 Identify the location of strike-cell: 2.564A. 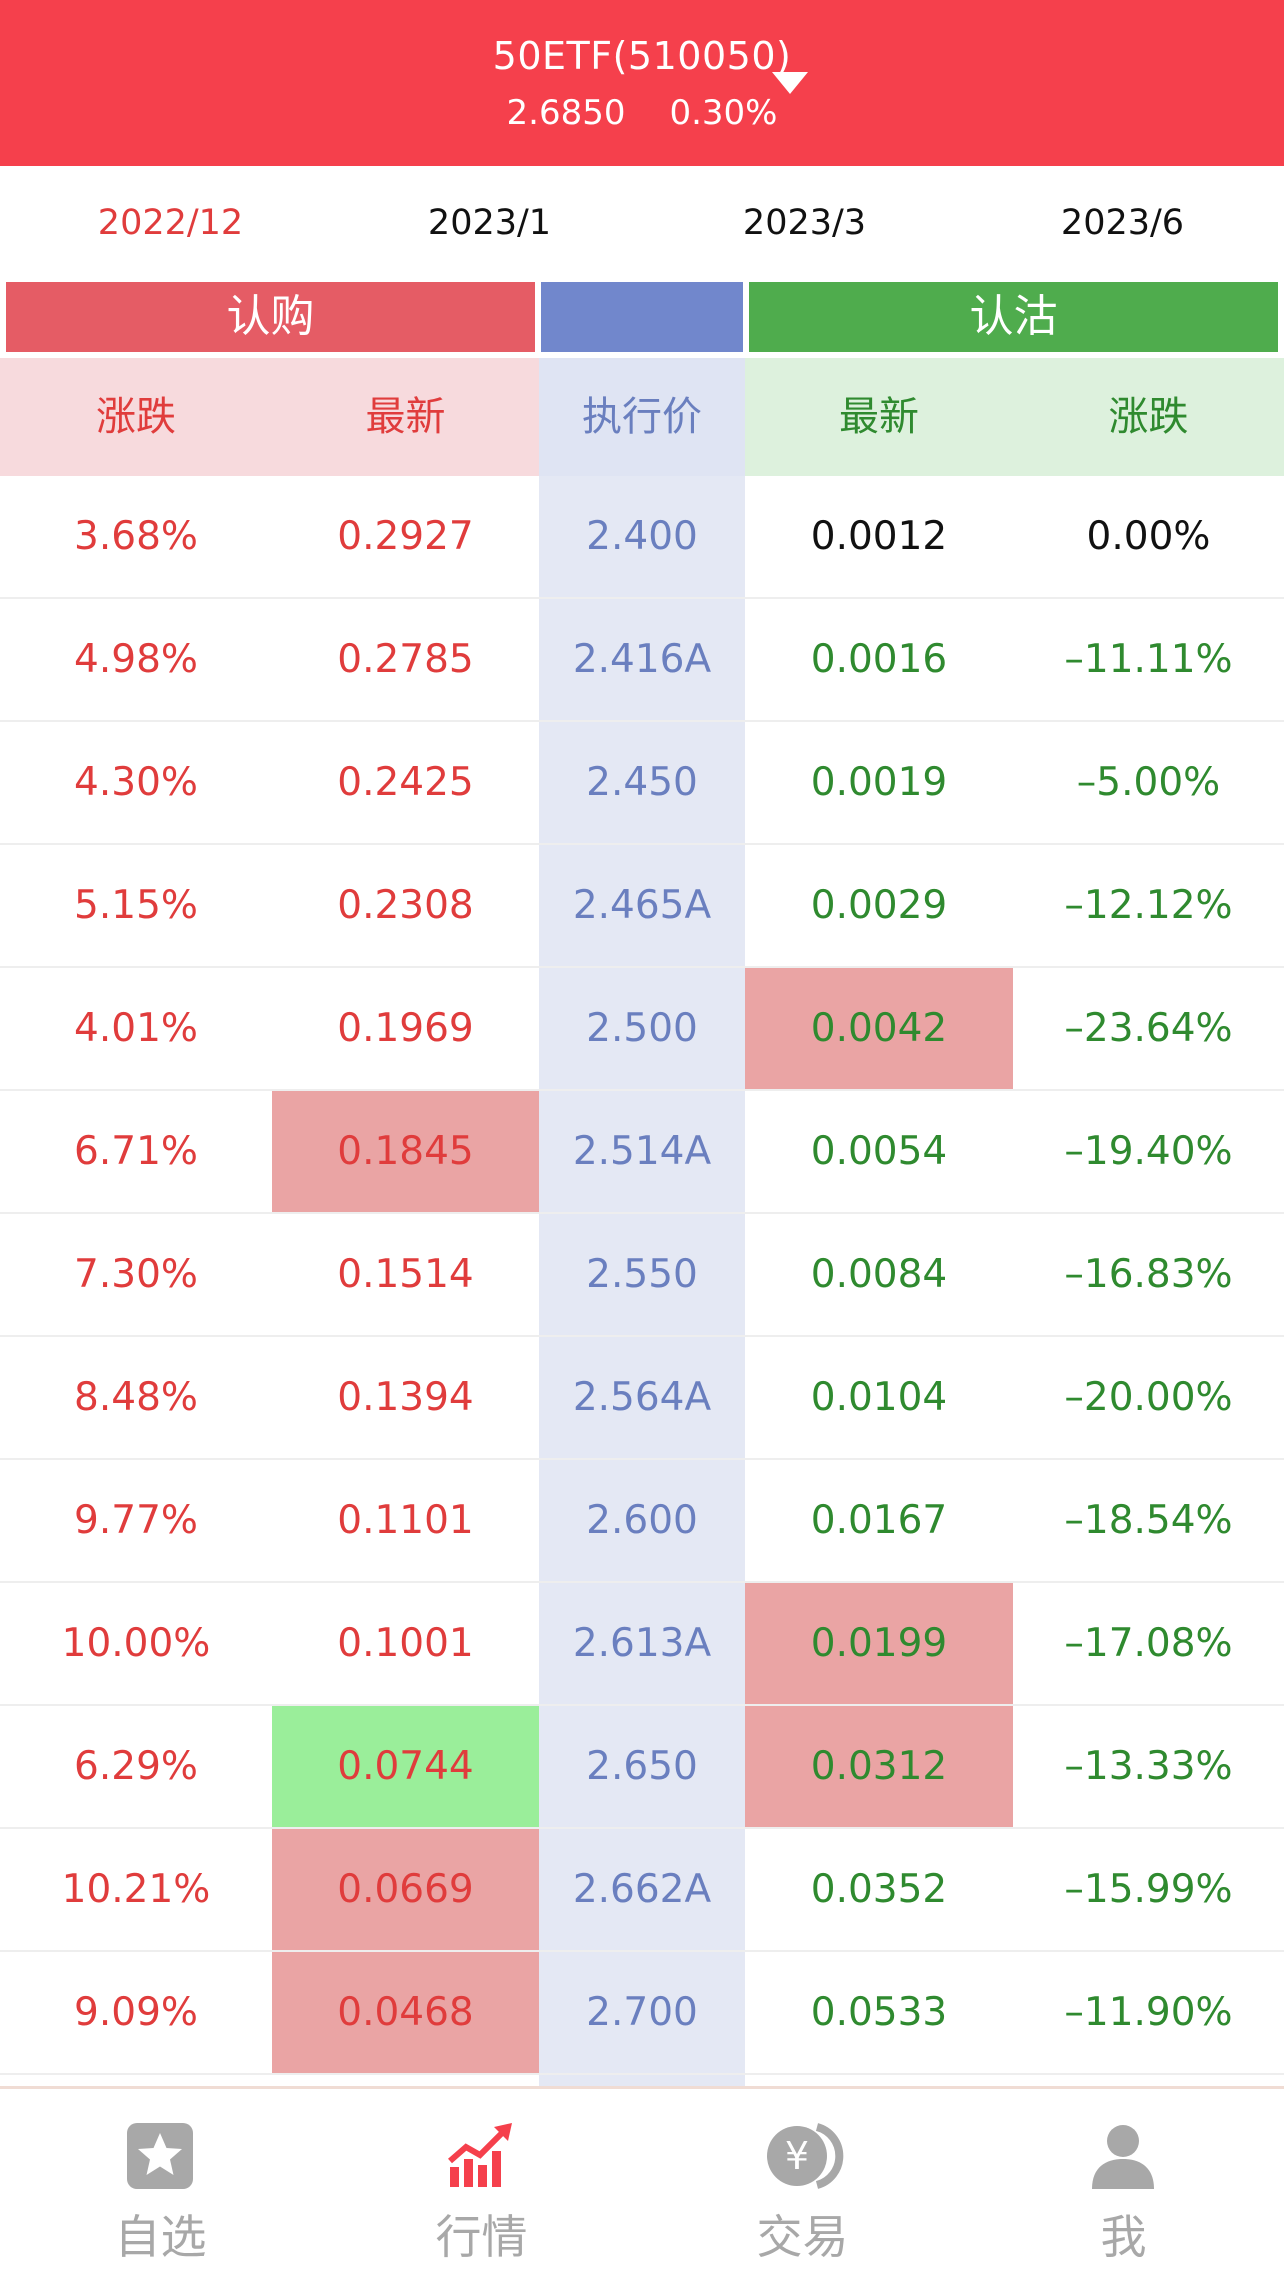
(642, 1397).